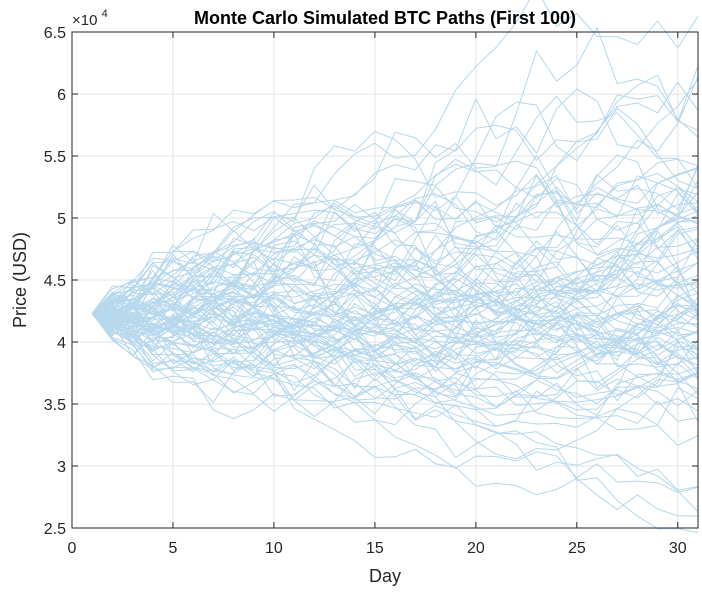 Image resolution: width=702 pixels, height=593 pixels. I want to click on x-tick-label: 0, so click(72, 548).